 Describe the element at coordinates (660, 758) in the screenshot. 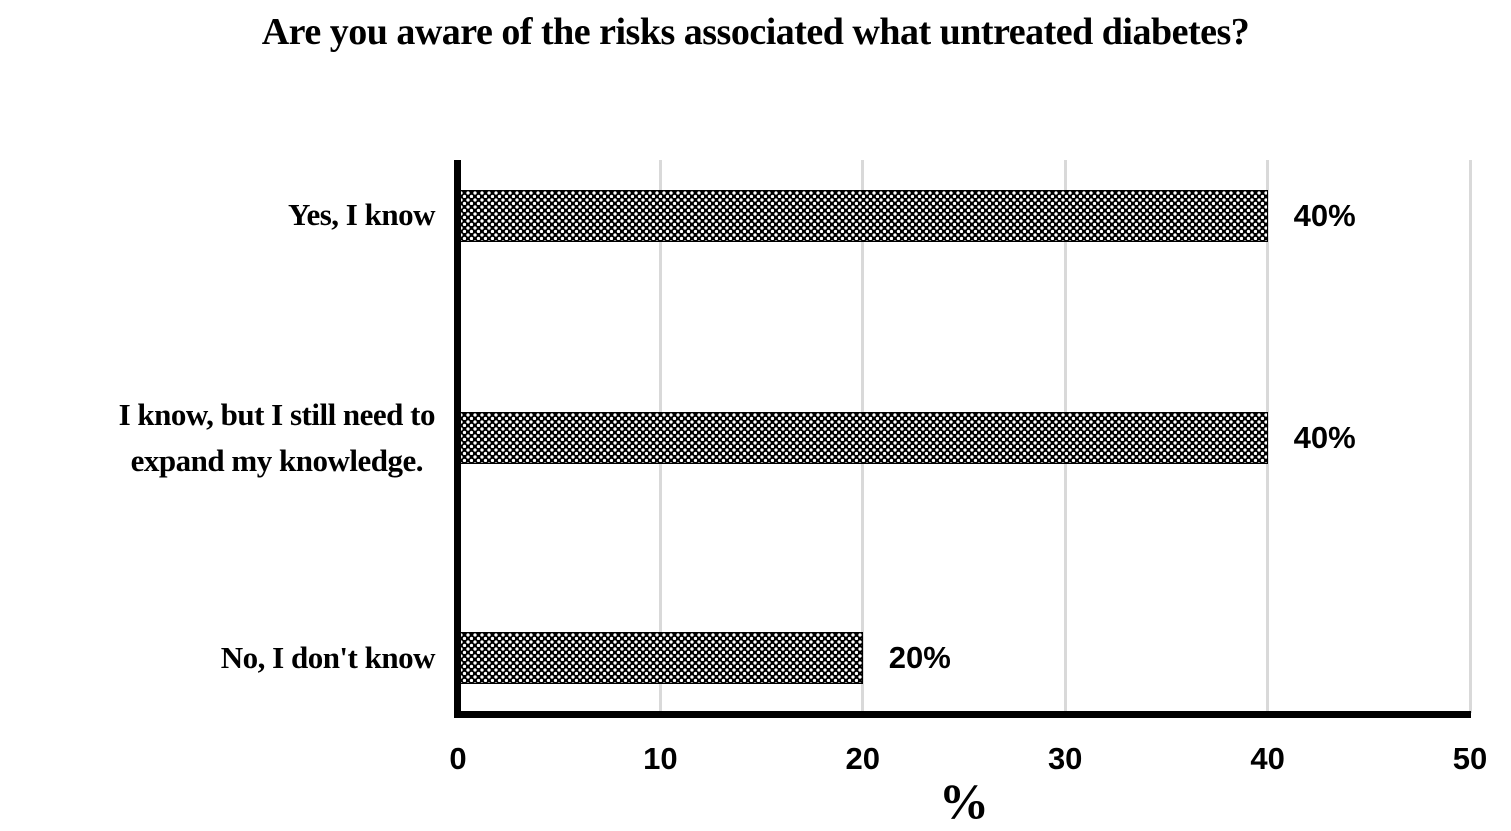

I see `x-axis-tick-label: 10` at that location.